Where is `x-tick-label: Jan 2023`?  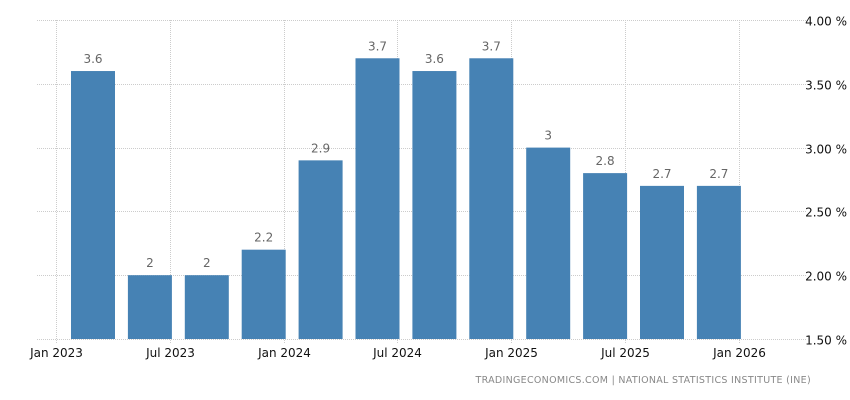
x-tick-label: Jan 2023 is located at coordinates (56, 353).